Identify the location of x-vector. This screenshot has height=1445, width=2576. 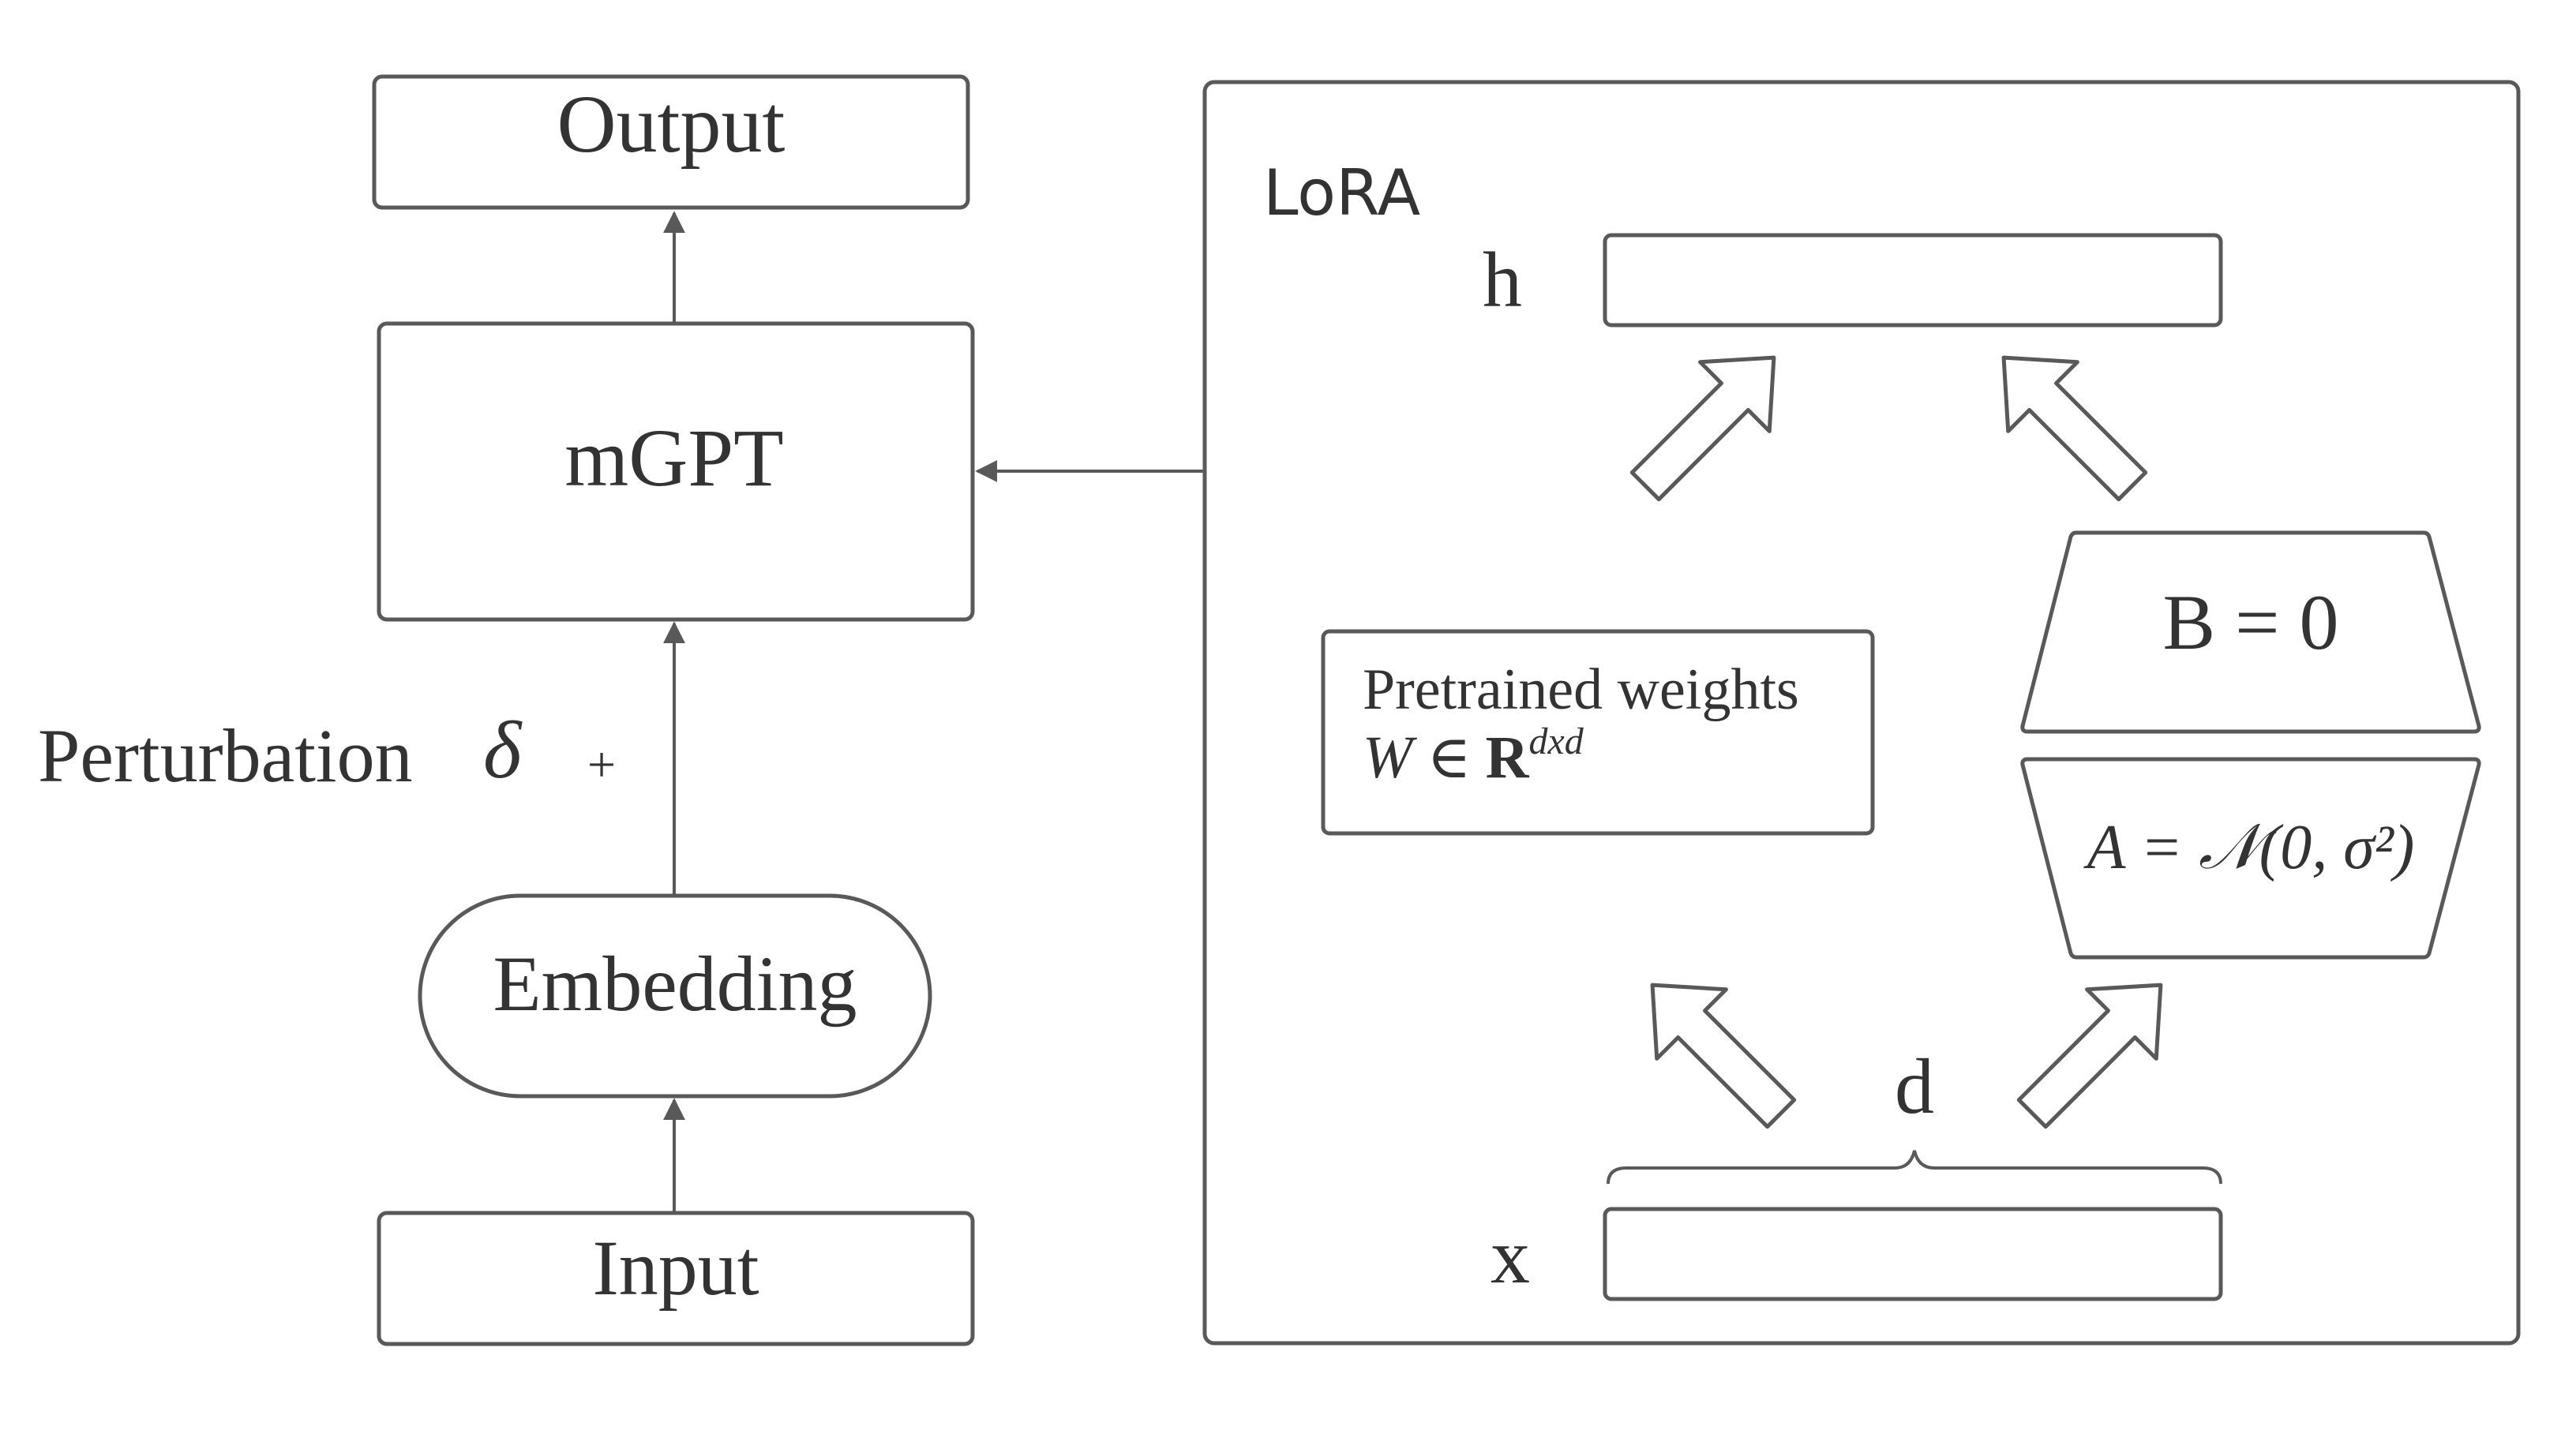
(1913, 1254).